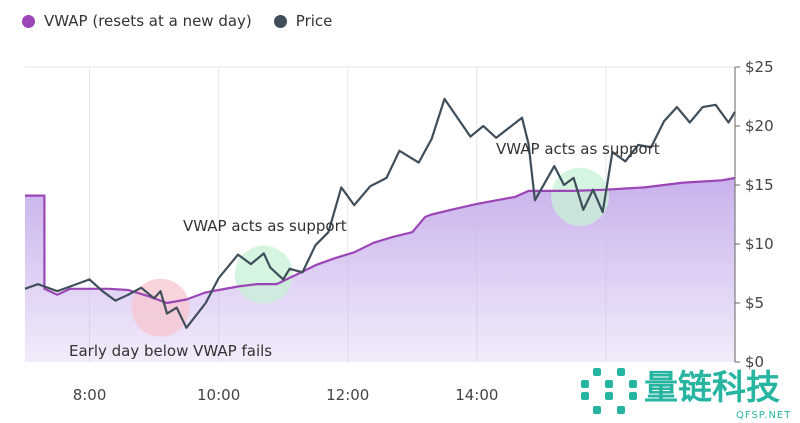 The height and width of the screenshot is (423, 800). What do you see at coordinates (754, 362) in the screenshot?
I see `y-tick-label: $0` at bounding box center [754, 362].